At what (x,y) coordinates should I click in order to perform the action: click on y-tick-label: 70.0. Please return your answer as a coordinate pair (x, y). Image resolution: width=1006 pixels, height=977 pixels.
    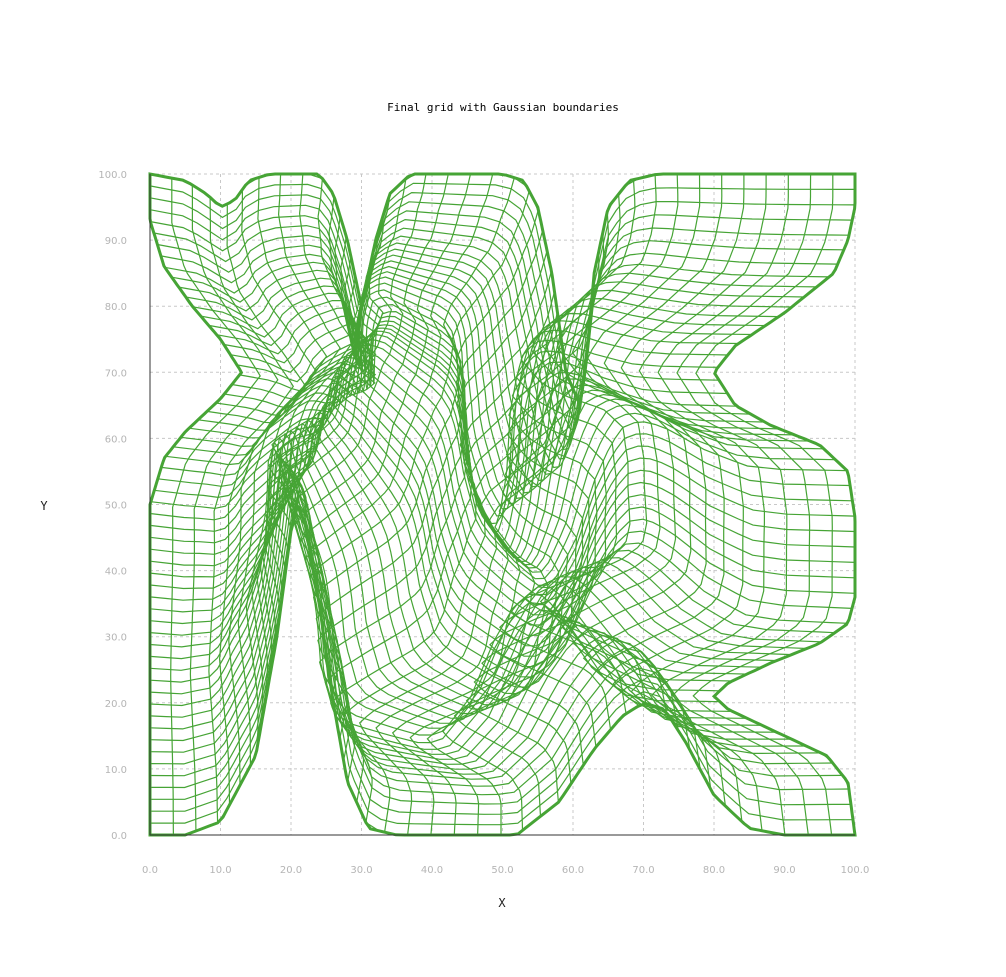
    Looking at the image, I should click on (116, 373).